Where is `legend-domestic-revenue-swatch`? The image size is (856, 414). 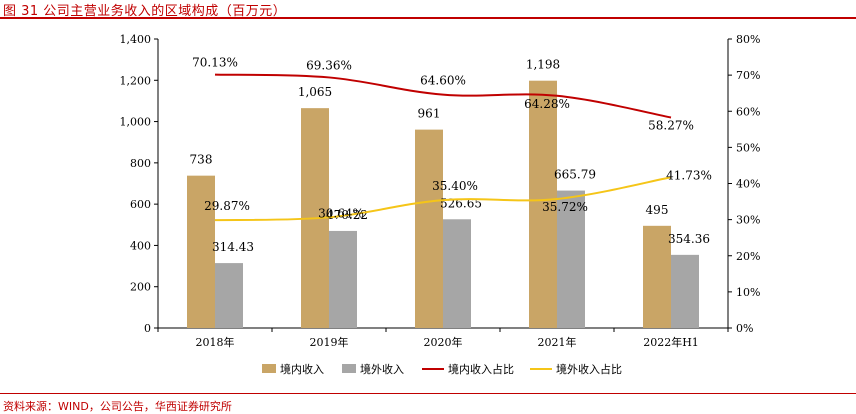
legend-domestic-revenue-swatch is located at coordinates (269, 368).